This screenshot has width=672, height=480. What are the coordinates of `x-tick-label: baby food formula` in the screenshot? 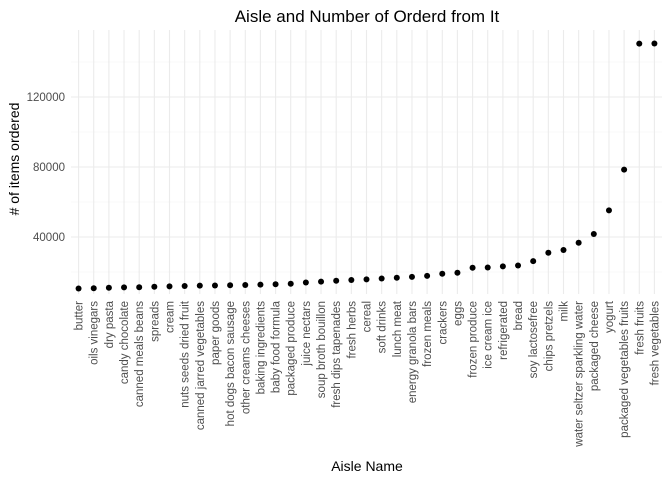 It's located at (277, 346).